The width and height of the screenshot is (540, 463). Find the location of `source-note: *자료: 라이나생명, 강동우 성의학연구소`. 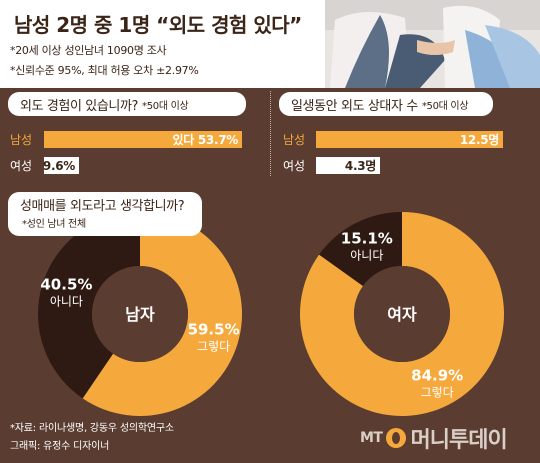

source-note: *자료: 라이나생명, 강동우 성의학연구소 is located at coordinates (92, 428).